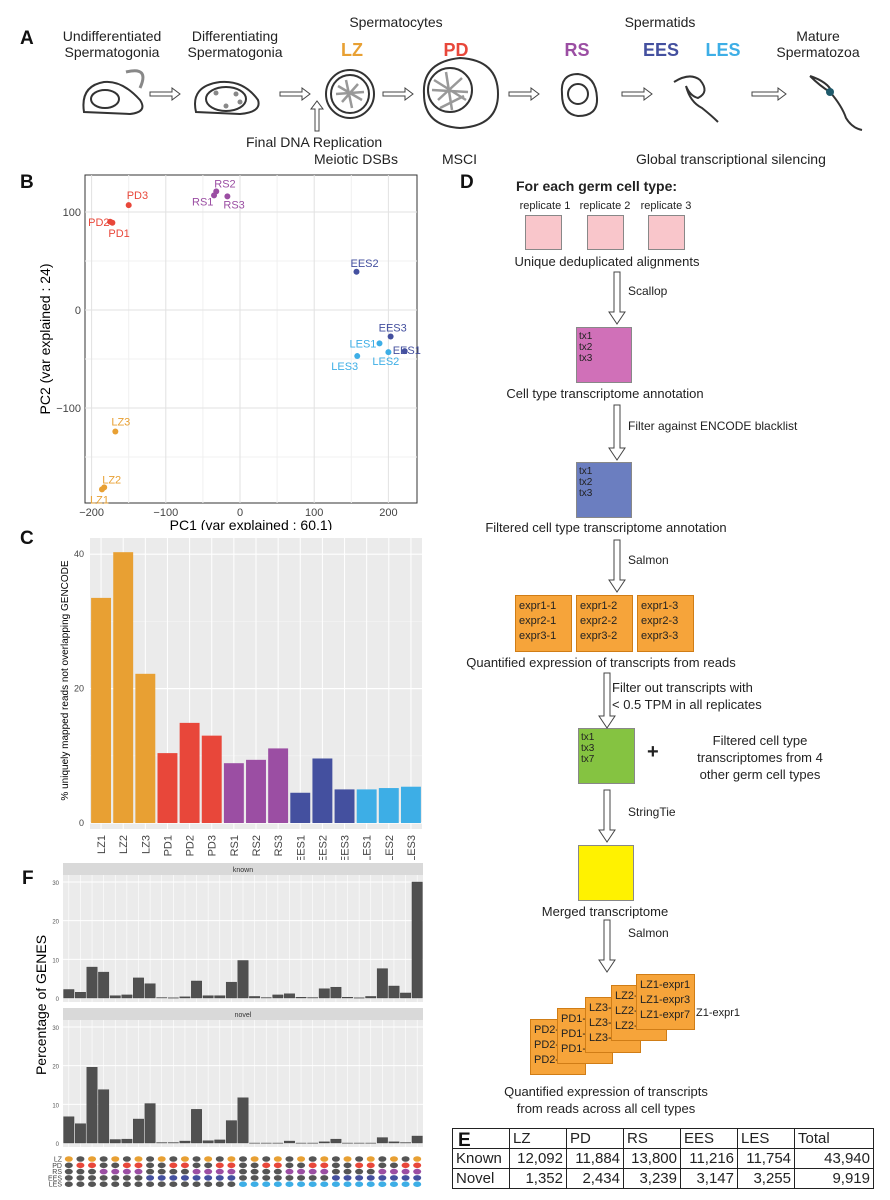  Describe the element at coordinates (834, 1178) in the screenshot. I see `table-cell: 9,919` at that location.